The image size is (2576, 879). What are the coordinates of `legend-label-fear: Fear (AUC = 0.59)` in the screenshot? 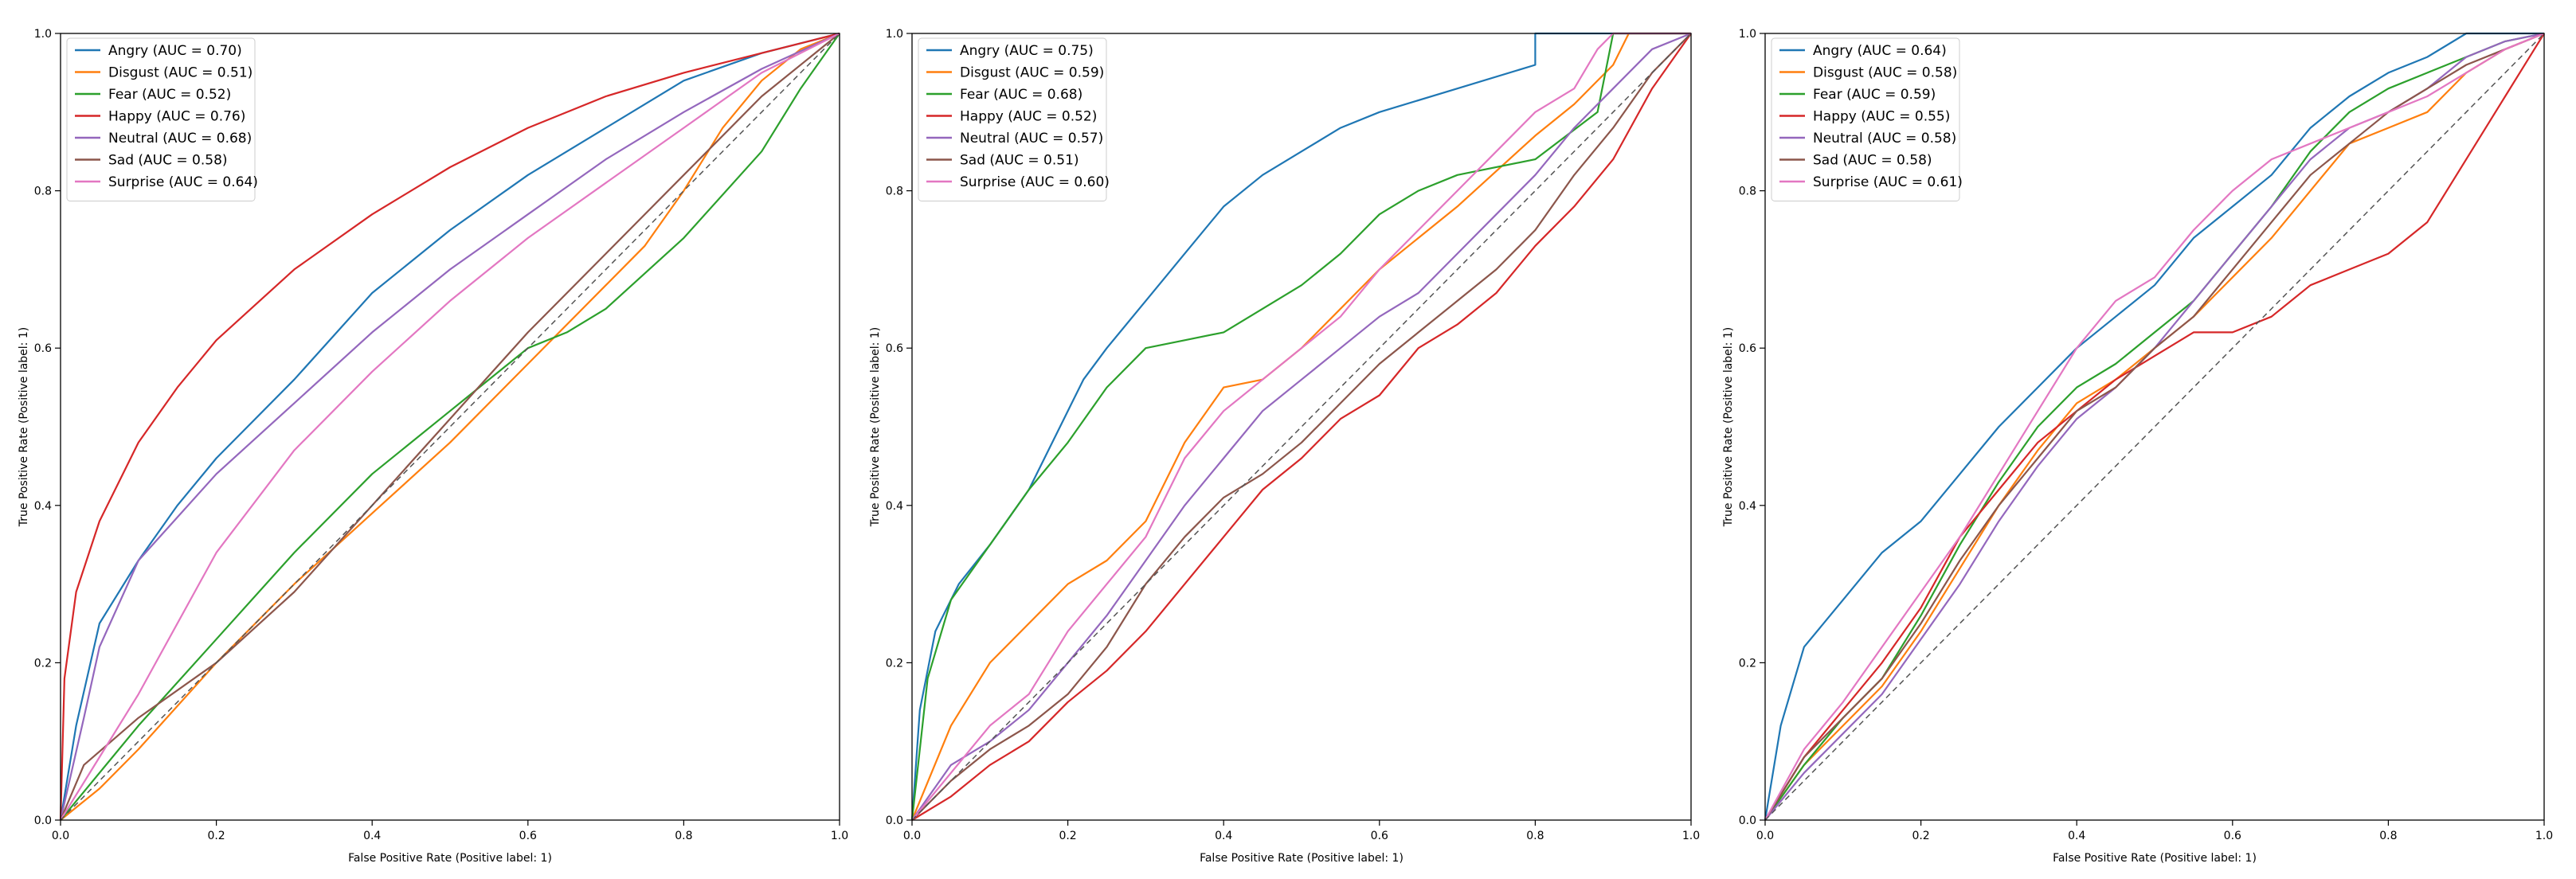 It's located at (1874, 95).